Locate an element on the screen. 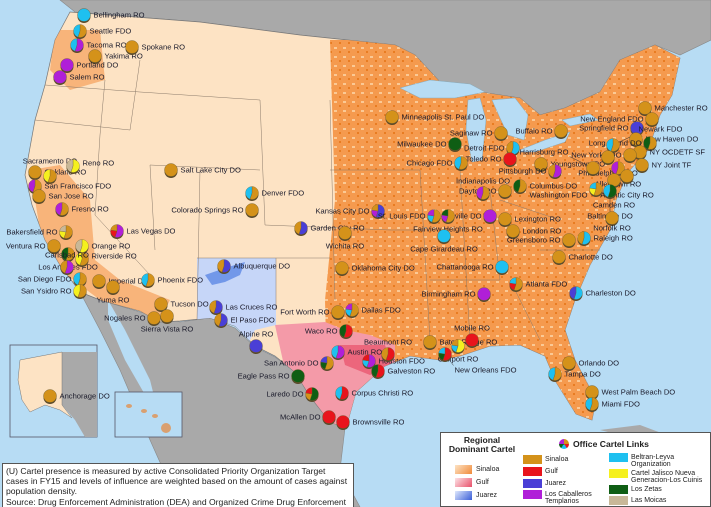  office-new-england-fdo: New England FDO is located at coordinates (619, 120).